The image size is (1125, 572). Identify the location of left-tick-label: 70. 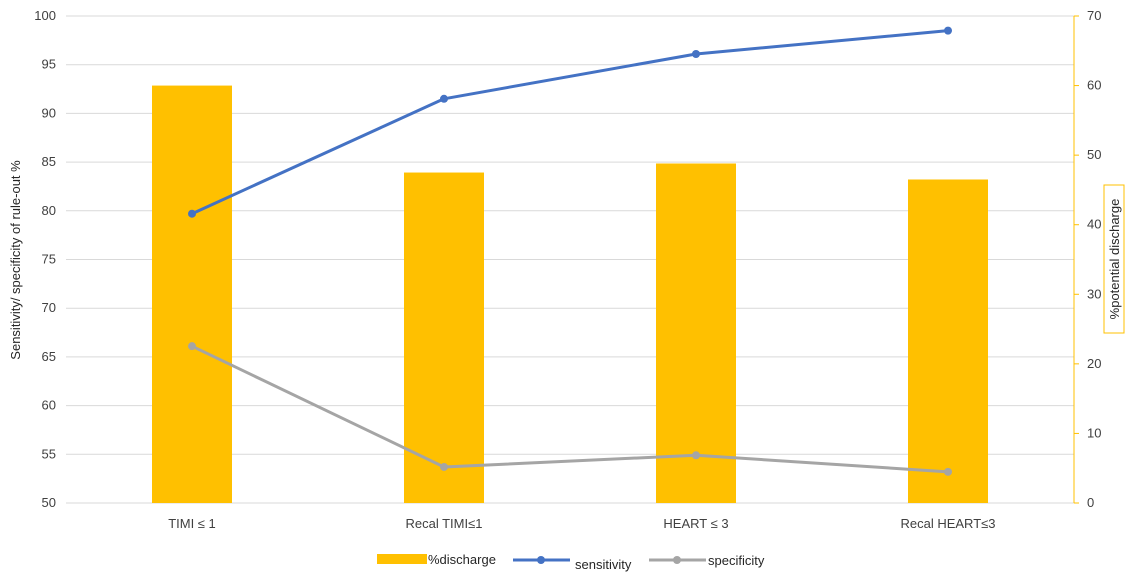
(49, 307).